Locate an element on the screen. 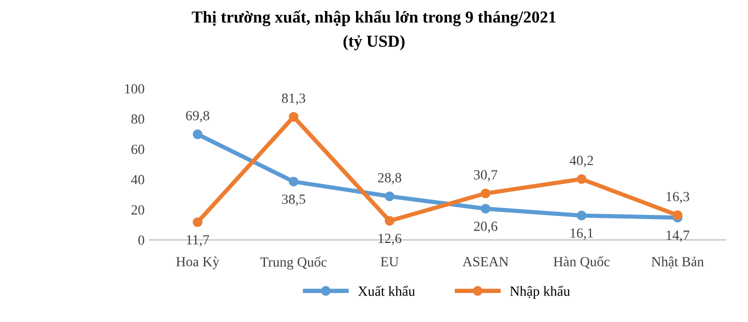 The width and height of the screenshot is (748, 322). chart-subtitle: (tỷ USD) is located at coordinates (374, 42).